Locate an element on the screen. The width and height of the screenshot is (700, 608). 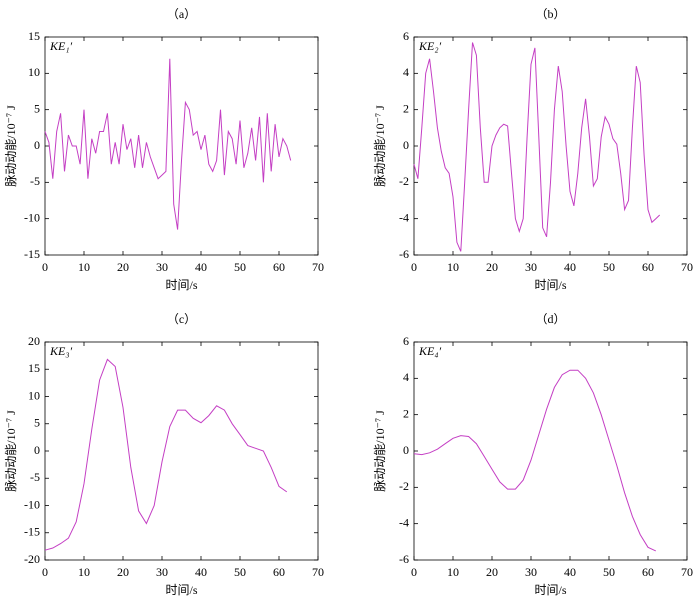
subplot-title: （d） is located at coordinates (550, 319).